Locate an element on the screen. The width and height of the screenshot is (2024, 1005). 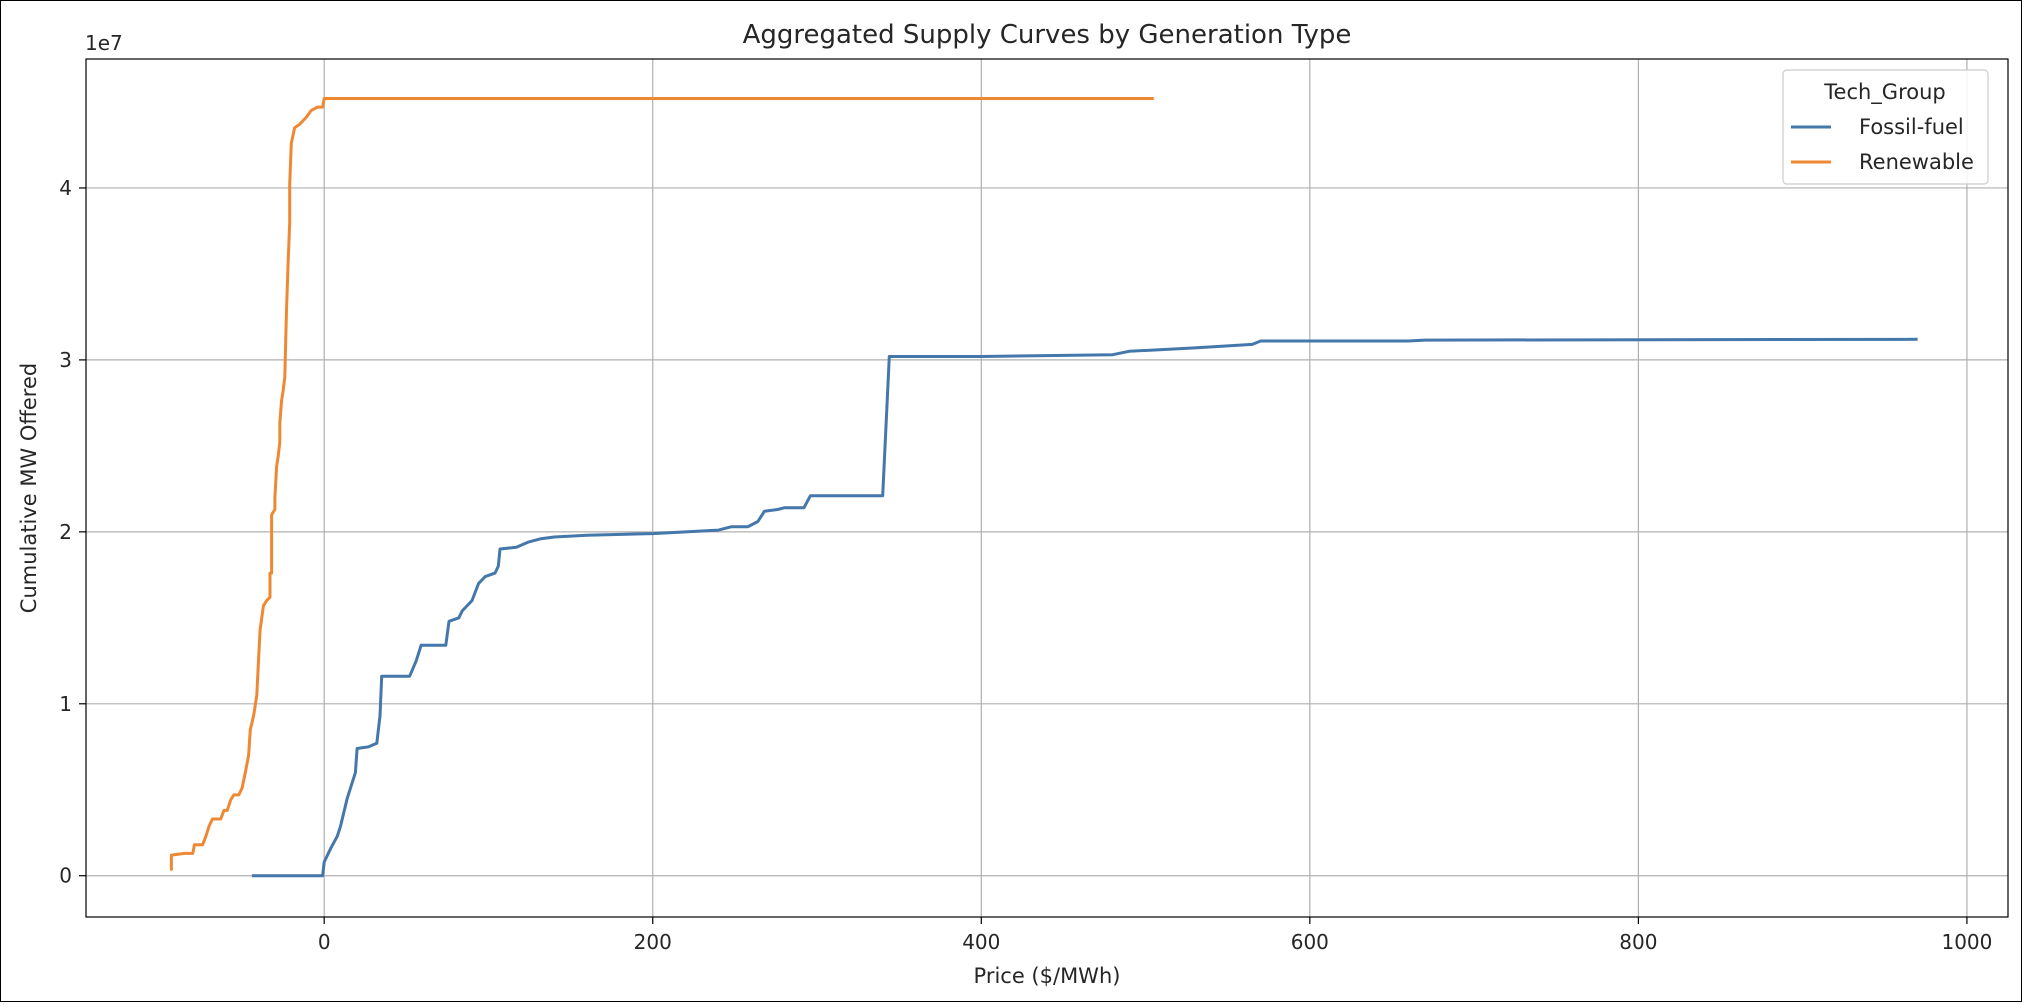
y-tick-label: 3 is located at coordinates (65, 360).